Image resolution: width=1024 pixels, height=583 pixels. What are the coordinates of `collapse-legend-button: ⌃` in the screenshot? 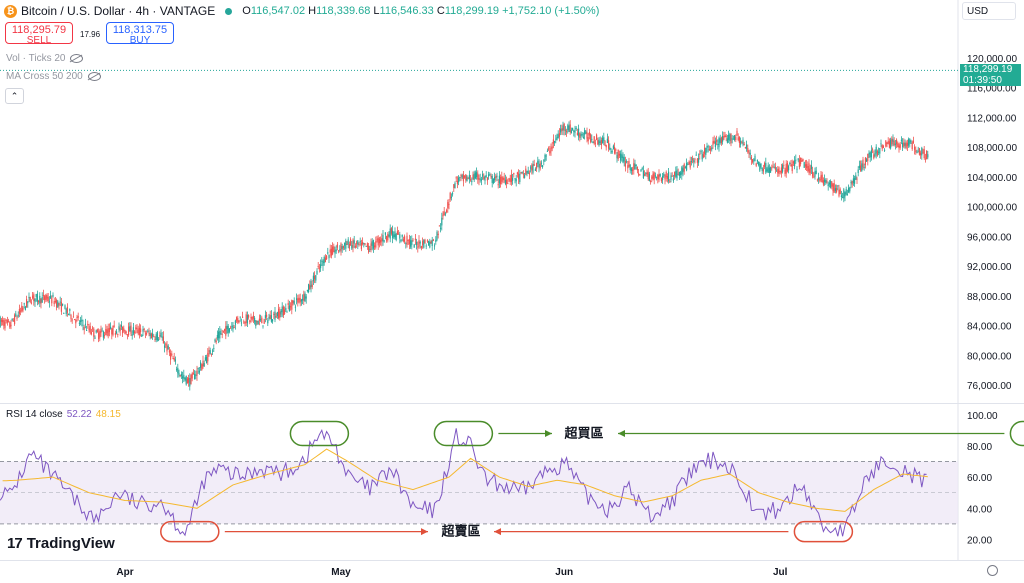 It's located at (14, 96).